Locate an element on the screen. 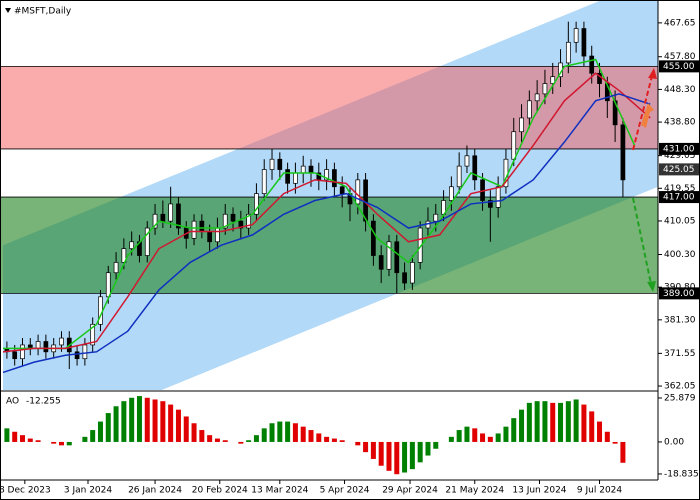 The image size is (700, 500). level-label: 455.00 is located at coordinates (679, 67).